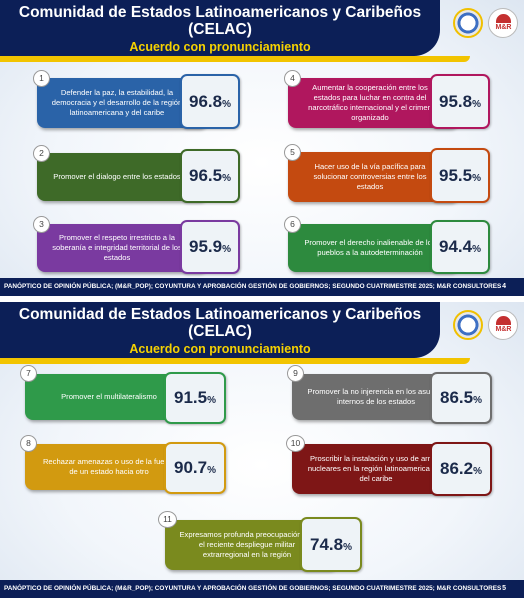 The image size is (524, 600). What do you see at coordinates (41, 153) in the screenshot?
I see `item-number-badge: 2` at bounding box center [41, 153].